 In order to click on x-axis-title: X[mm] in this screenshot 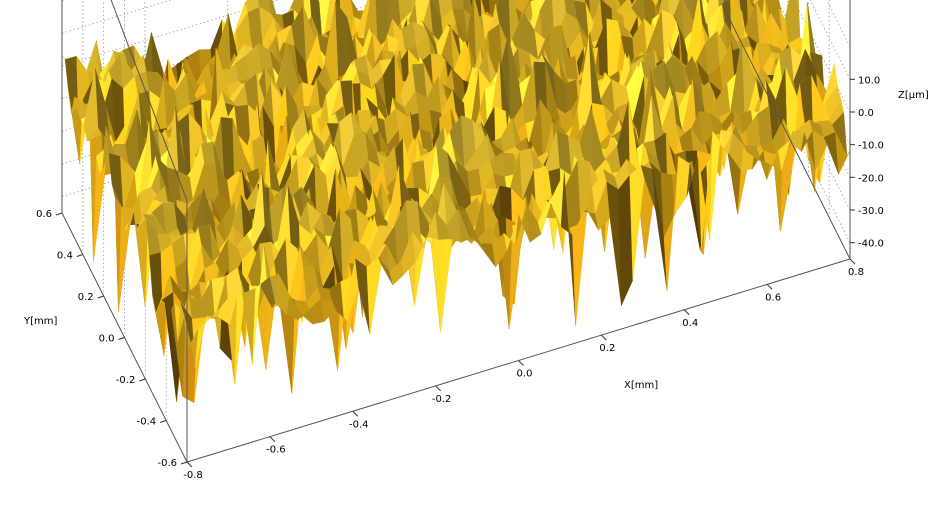, I will do `click(641, 385)`.